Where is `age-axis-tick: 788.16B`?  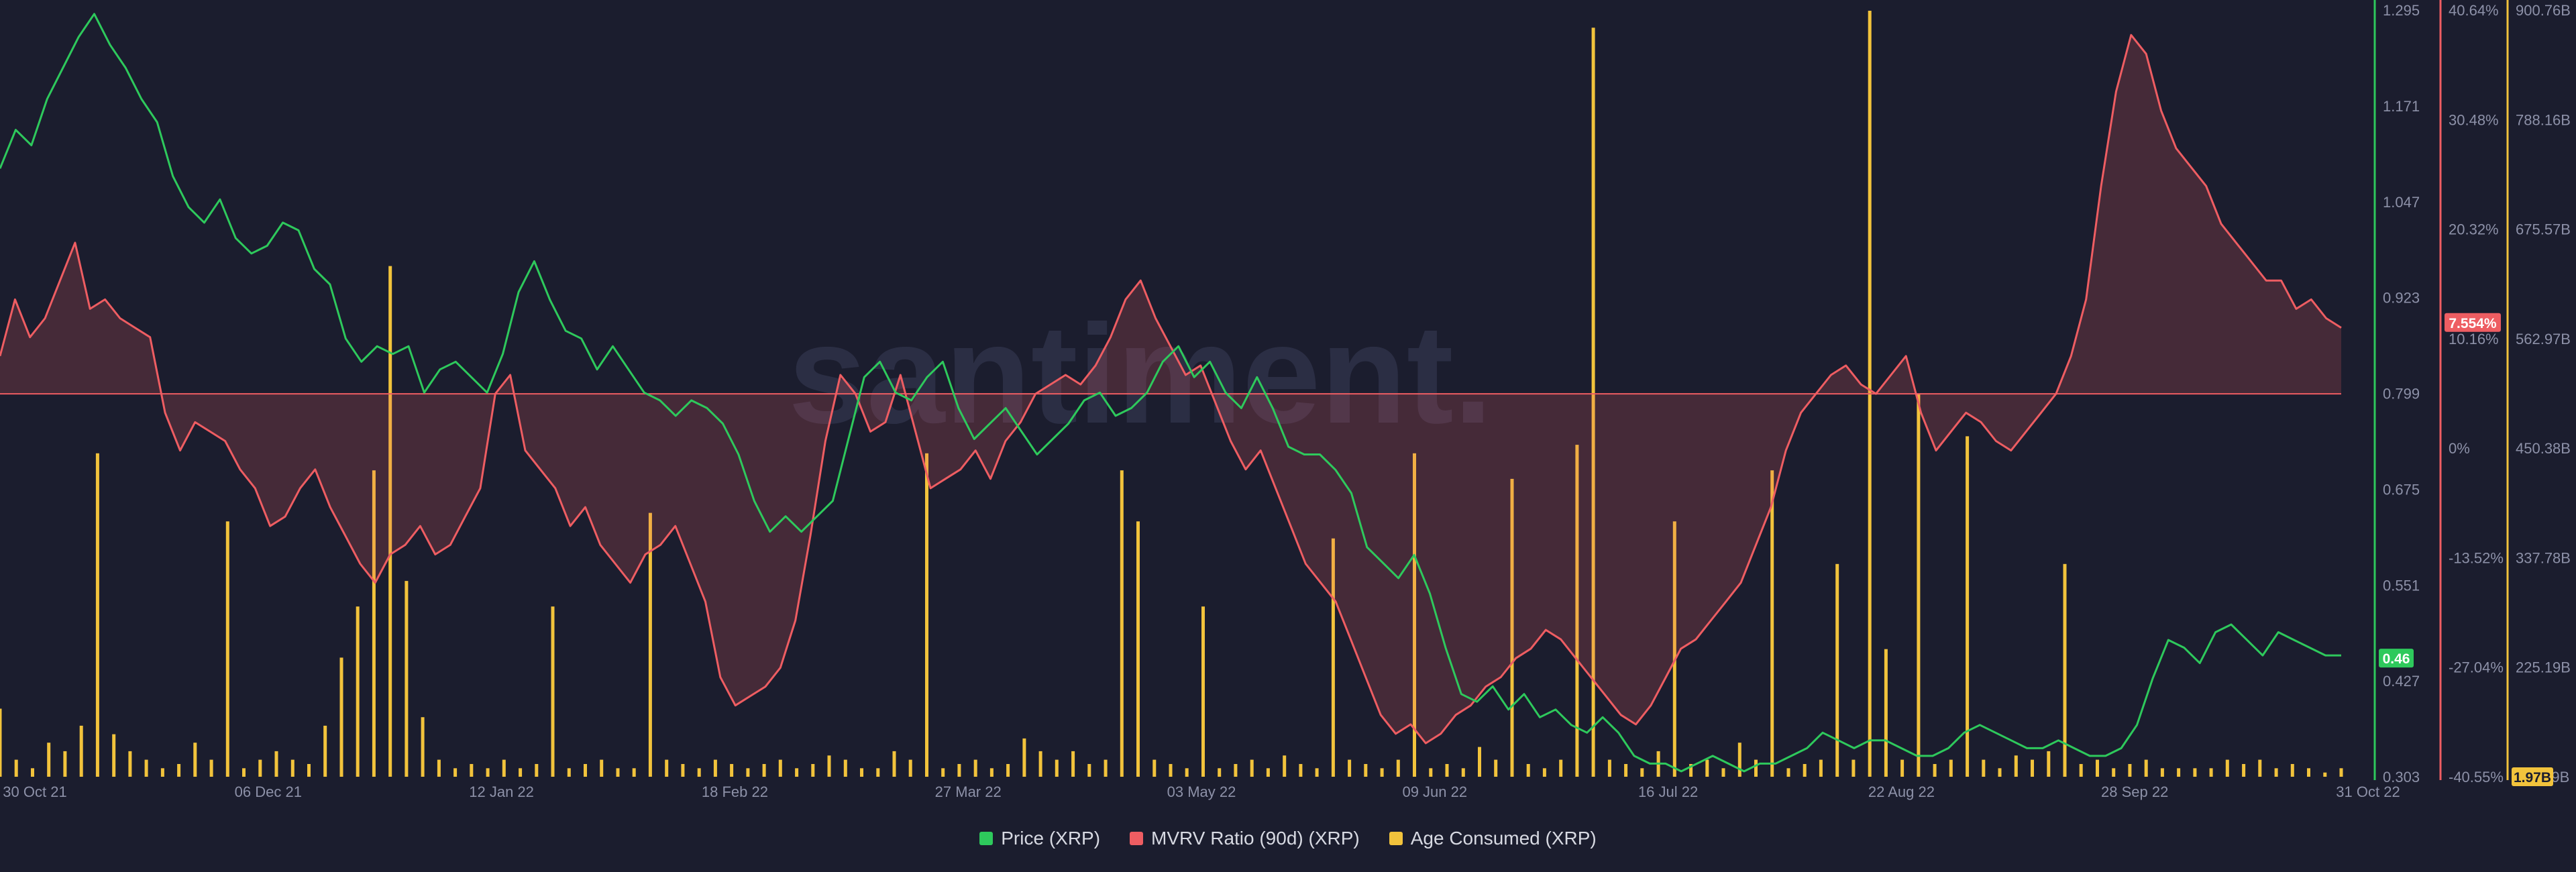
age-axis-tick: 788.16B is located at coordinates (2543, 120).